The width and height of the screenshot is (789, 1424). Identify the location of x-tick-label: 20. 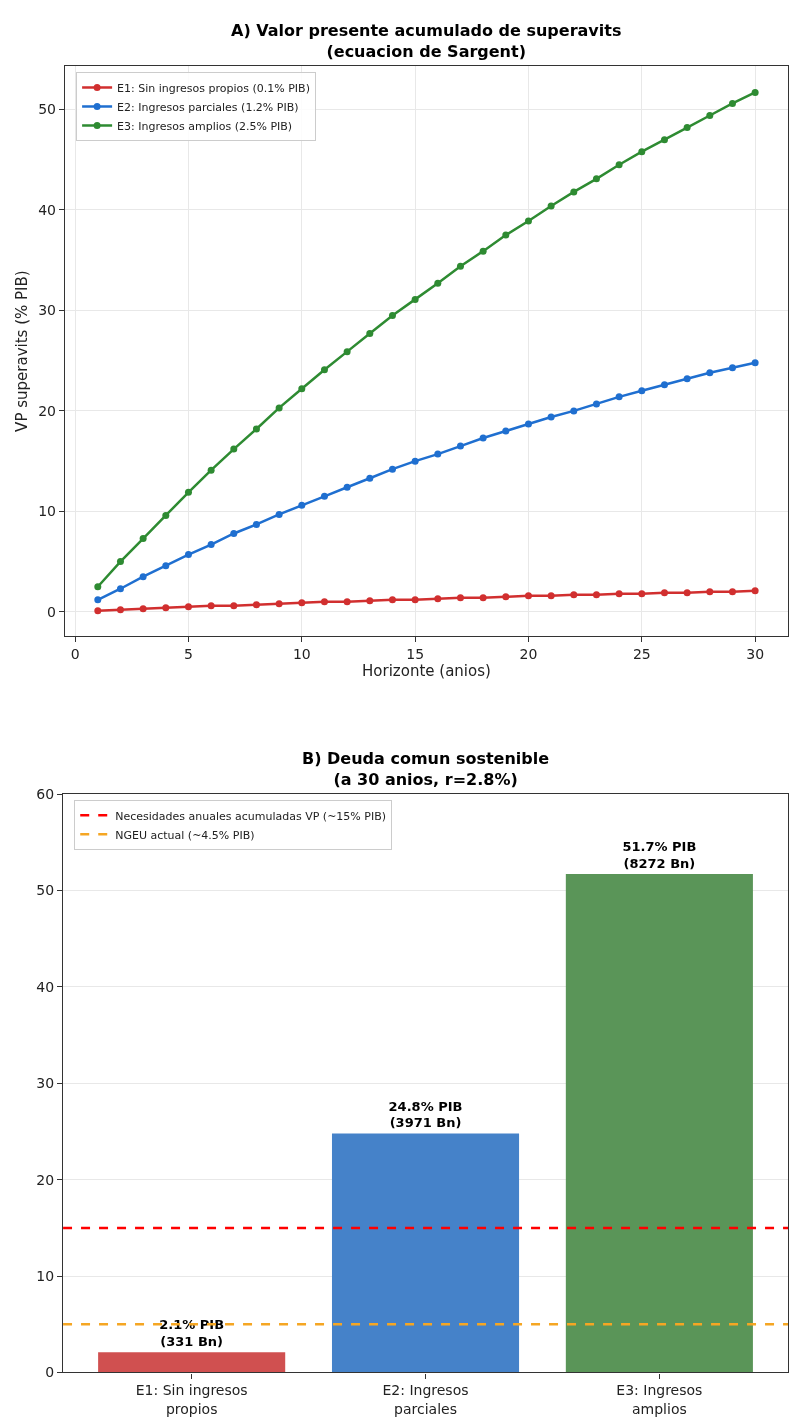
(528, 653).